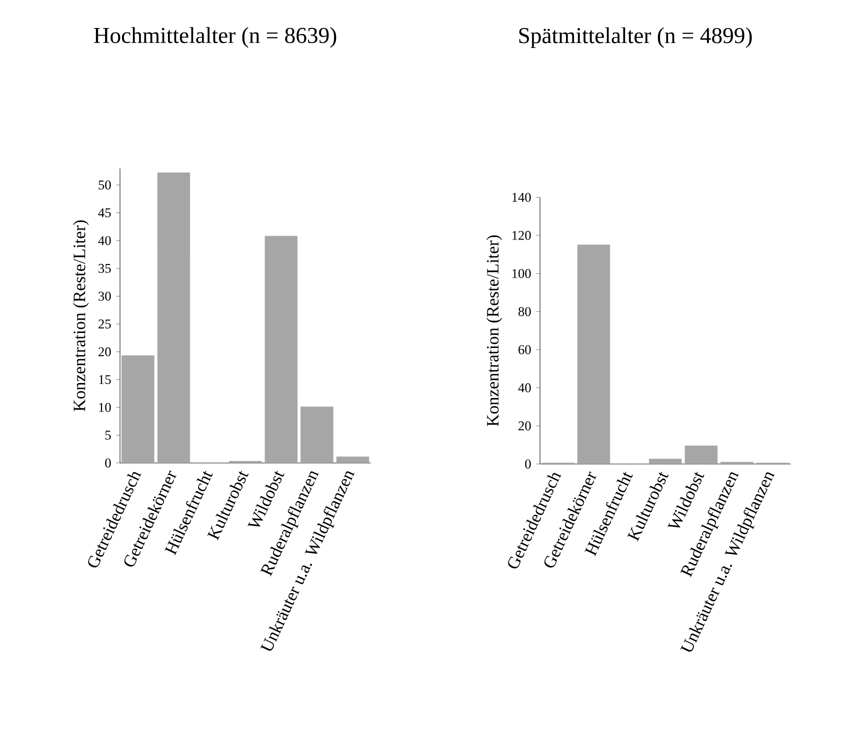 The width and height of the screenshot is (860, 742). I want to click on y-tick-label: 10, so click(105, 407).